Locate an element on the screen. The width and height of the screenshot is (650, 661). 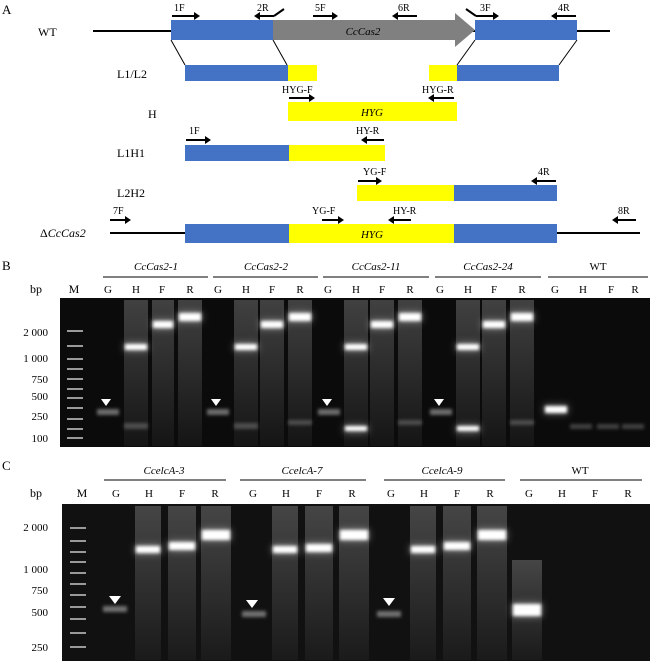
panel-b-group-wt: WT is located at coordinates (598, 269).